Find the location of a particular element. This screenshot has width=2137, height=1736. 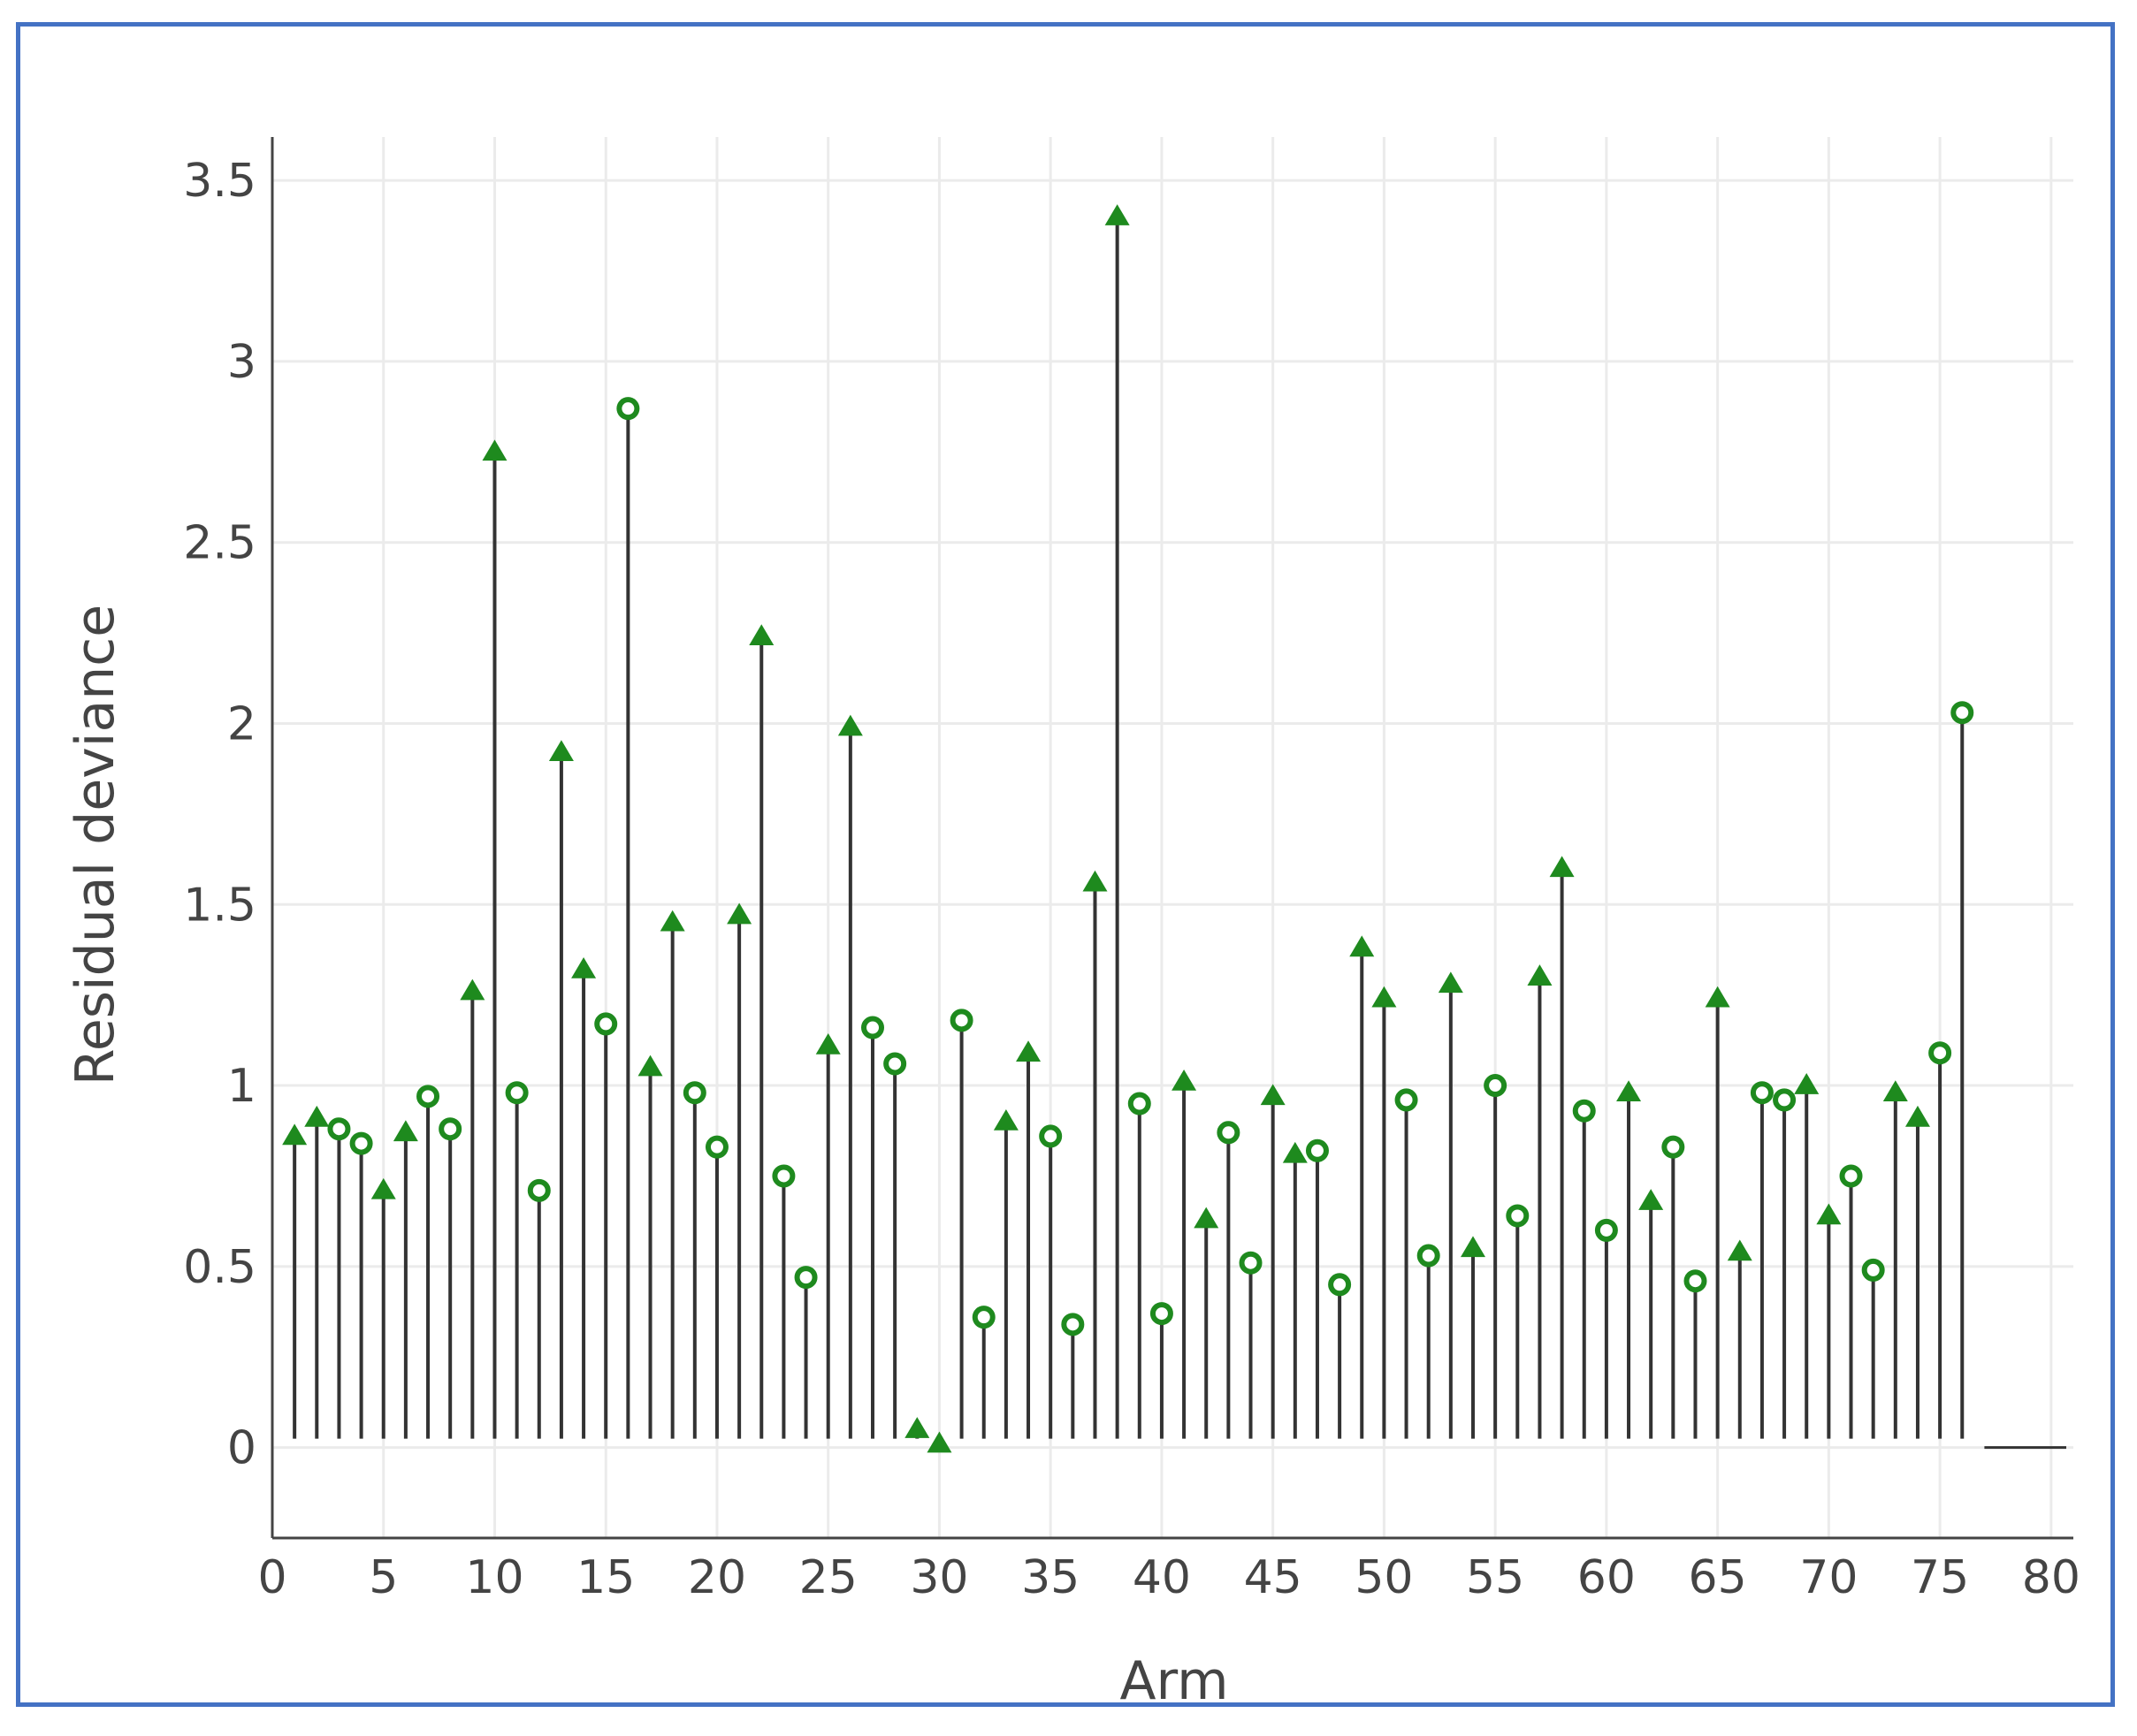

y-tick-label: 2.5 is located at coordinates (219, 543).